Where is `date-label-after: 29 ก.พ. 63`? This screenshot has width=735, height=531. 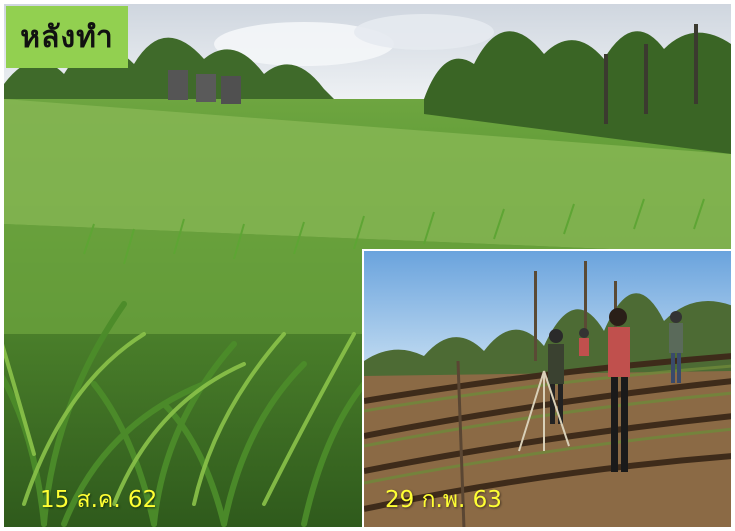
date-label-after: 29 ก.พ. 63 is located at coordinates (443, 500).